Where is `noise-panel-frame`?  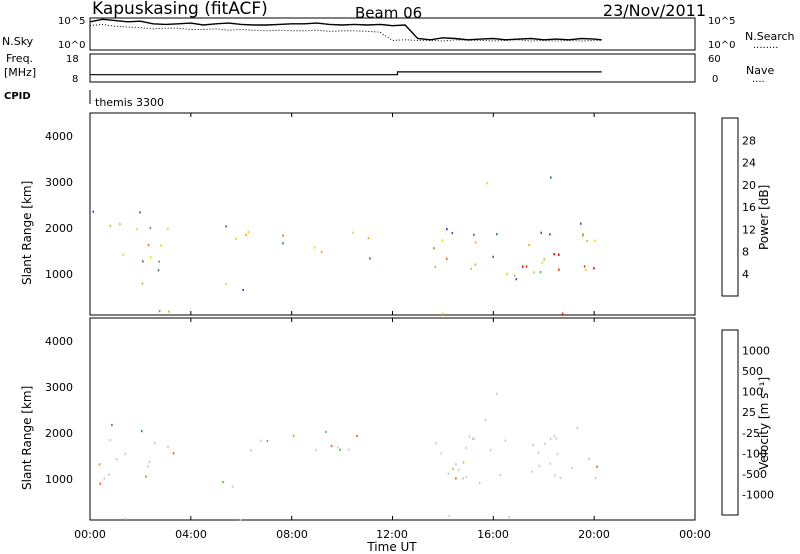 noise-panel-frame is located at coordinates (392, 34).